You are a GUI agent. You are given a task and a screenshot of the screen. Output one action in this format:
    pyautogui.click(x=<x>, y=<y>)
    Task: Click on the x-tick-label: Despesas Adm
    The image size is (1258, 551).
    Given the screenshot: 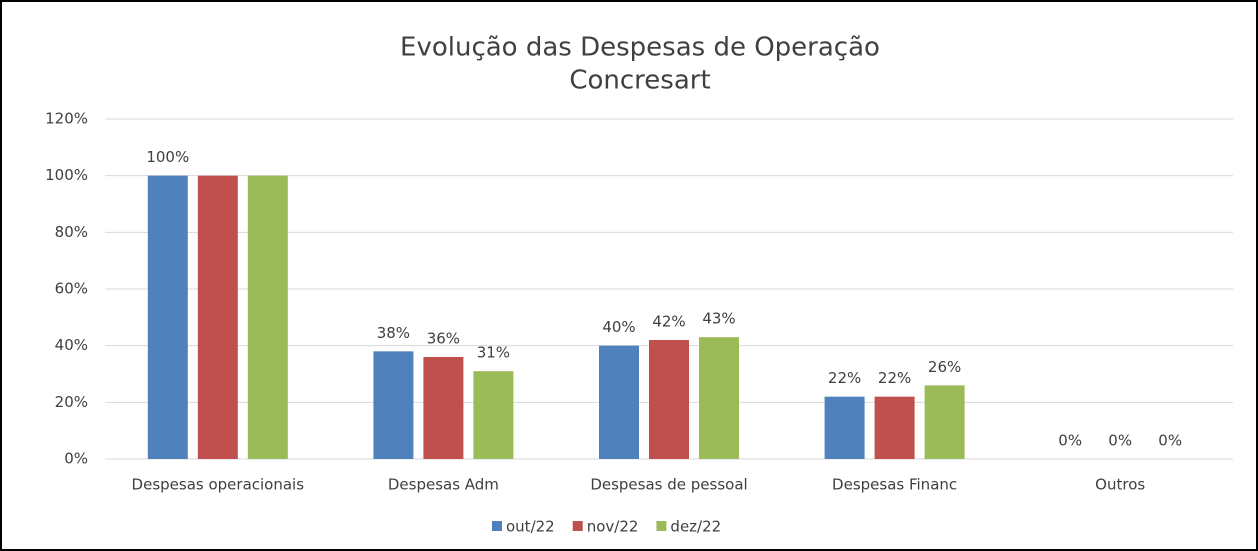 What is the action you would take?
    pyautogui.click(x=443, y=485)
    